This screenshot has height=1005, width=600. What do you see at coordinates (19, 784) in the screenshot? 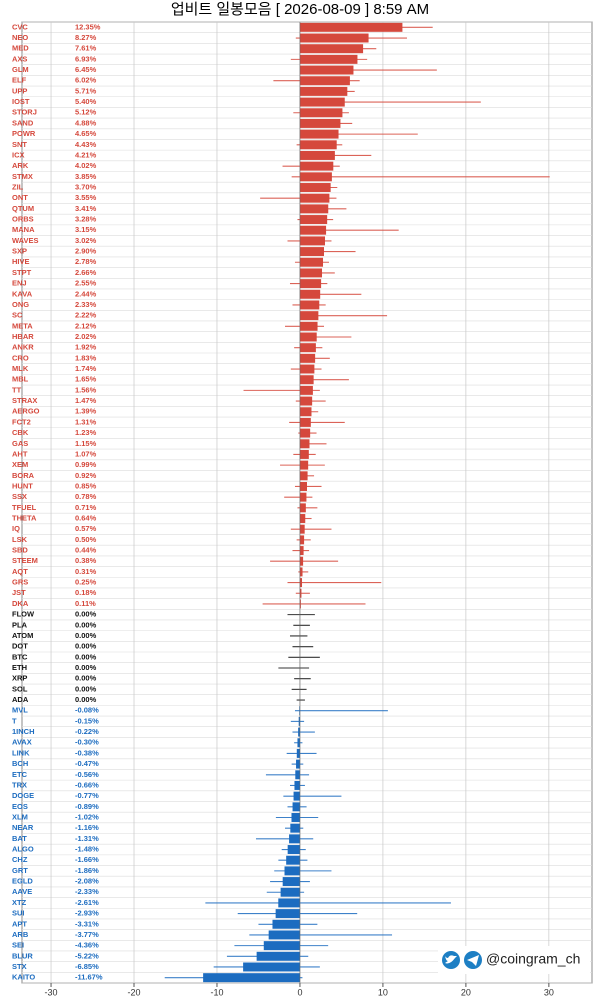
I see `row-name: TRX` at bounding box center [19, 784].